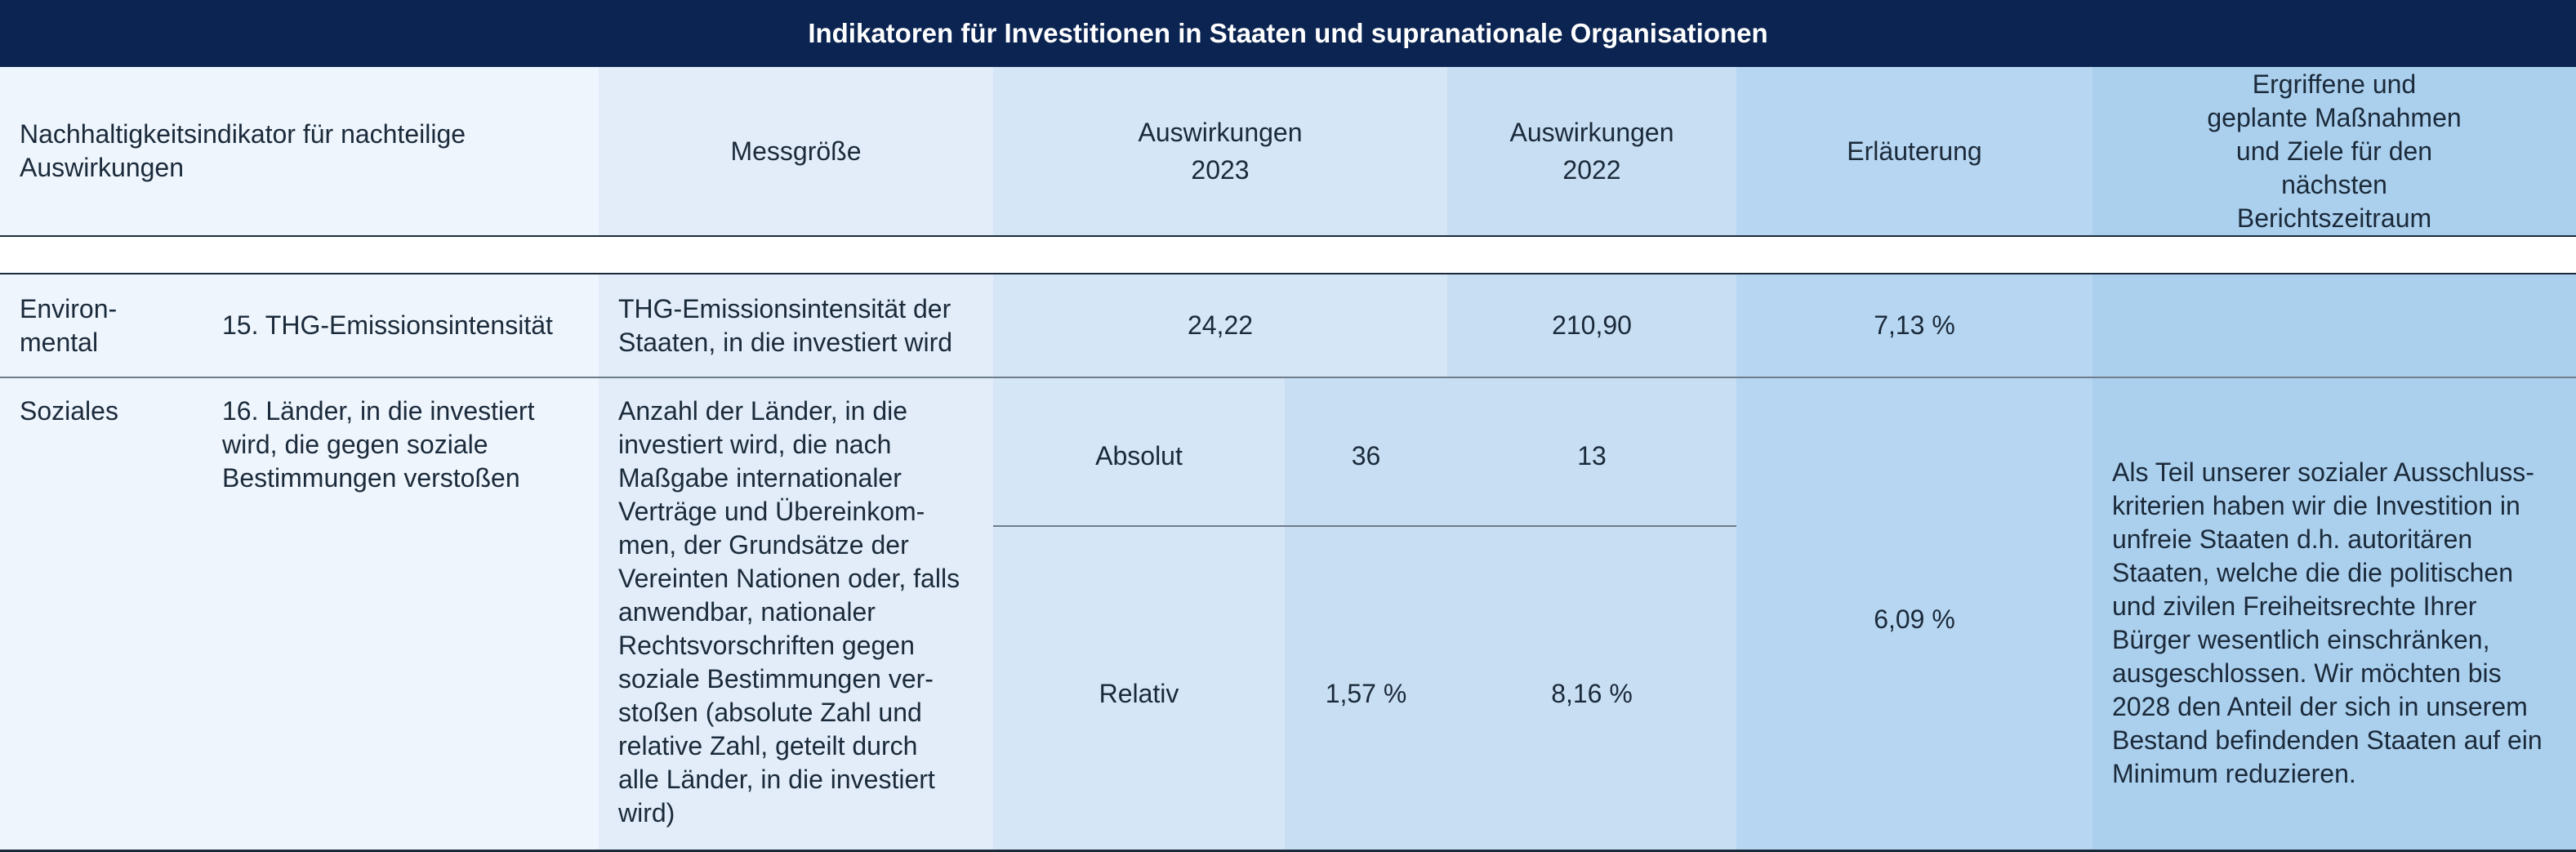 The image size is (2576, 852). I want to click on env-explanation: 7,13 %, so click(1914, 325).